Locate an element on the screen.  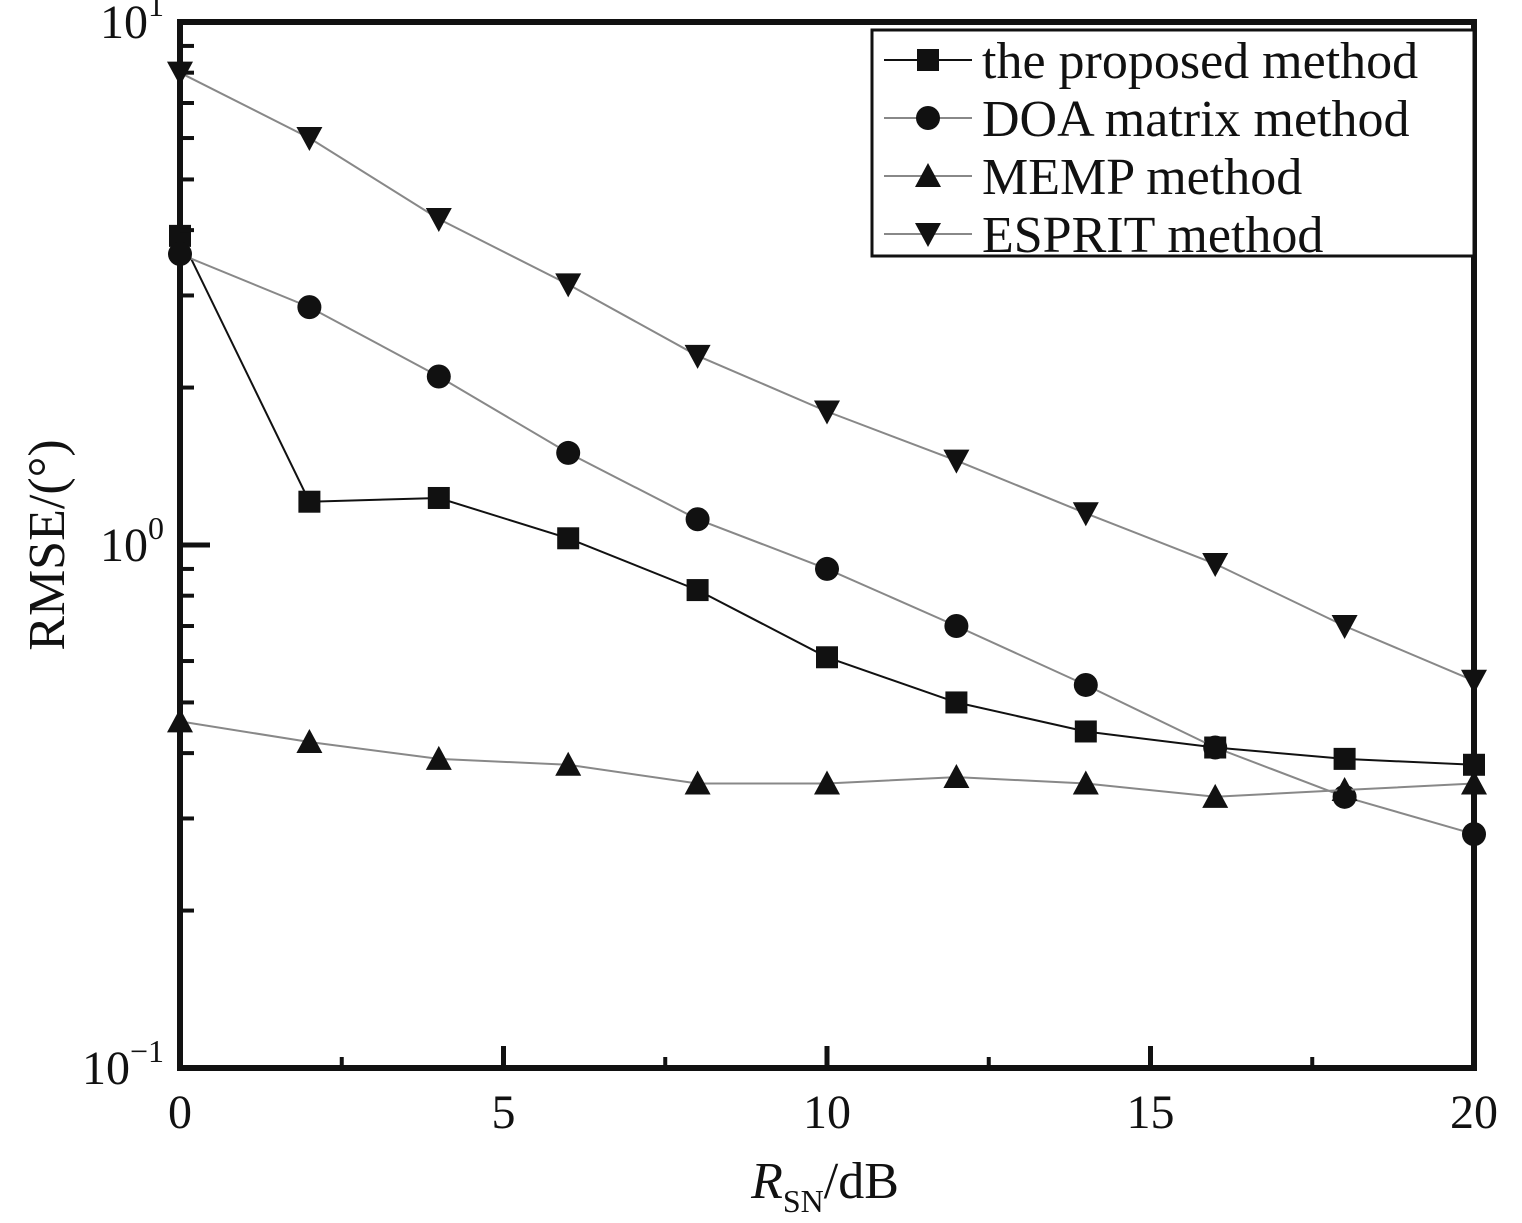
series-triangle-up is located at coordinates (827, 758).